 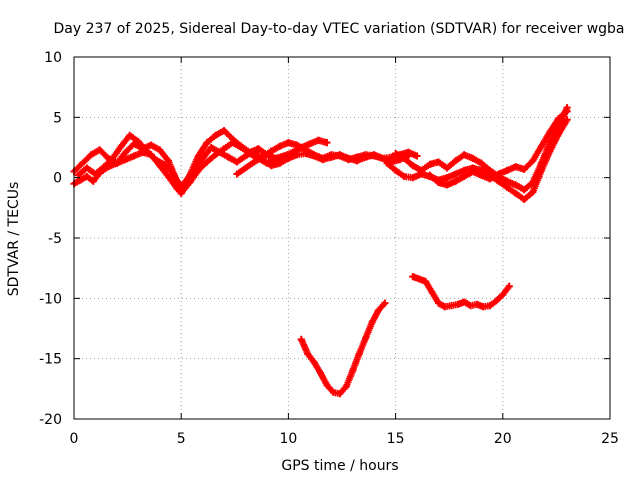 What do you see at coordinates (288, 439) in the screenshot?
I see `x-tick-label: 10` at bounding box center [288, 439].